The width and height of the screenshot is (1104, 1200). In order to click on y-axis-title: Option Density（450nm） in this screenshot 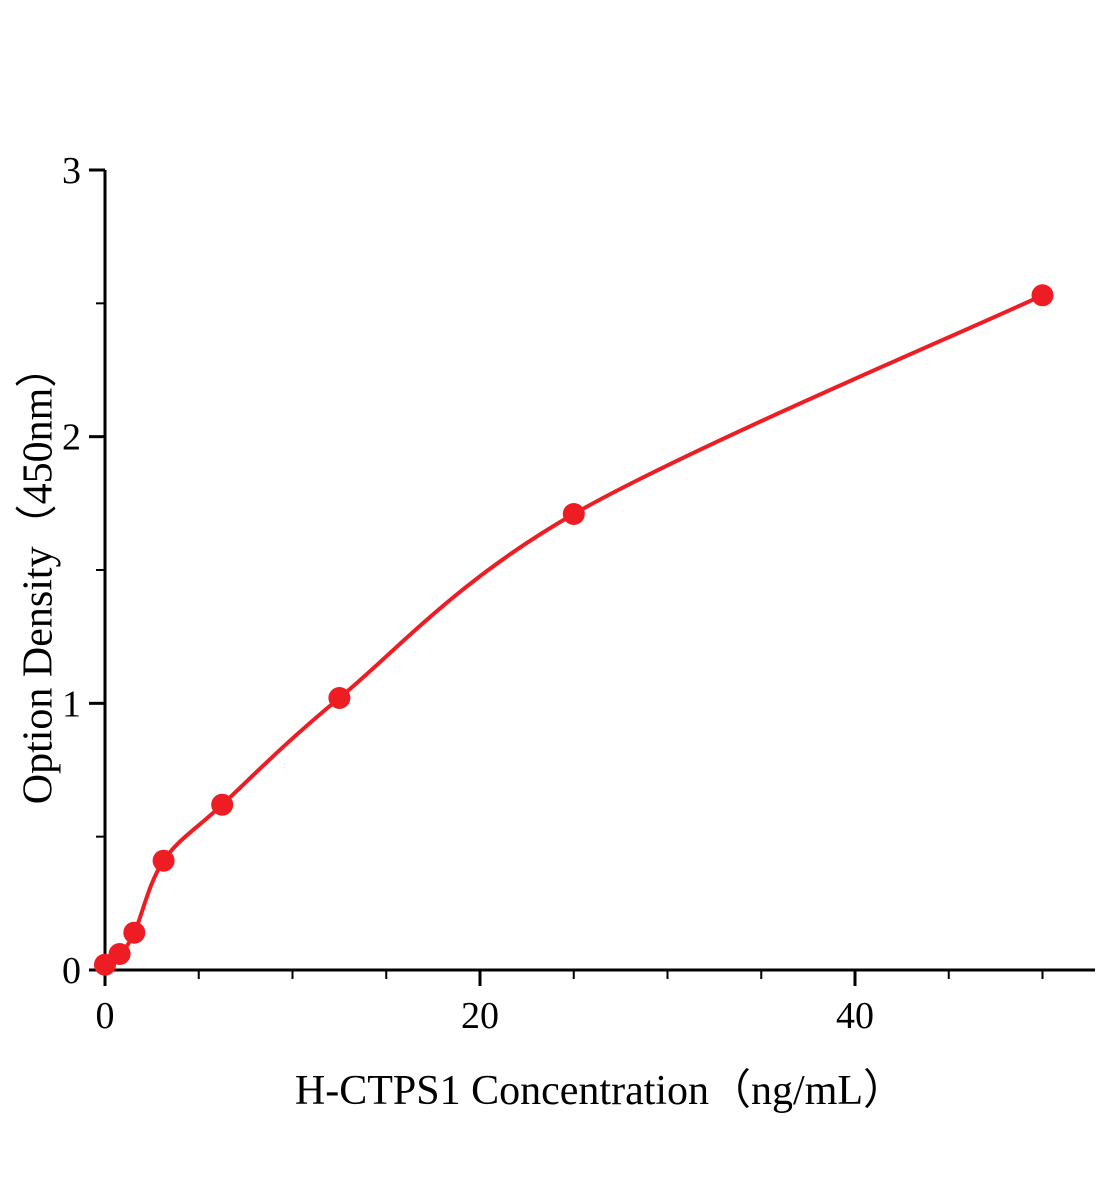, I will do `click(38, 575)`.